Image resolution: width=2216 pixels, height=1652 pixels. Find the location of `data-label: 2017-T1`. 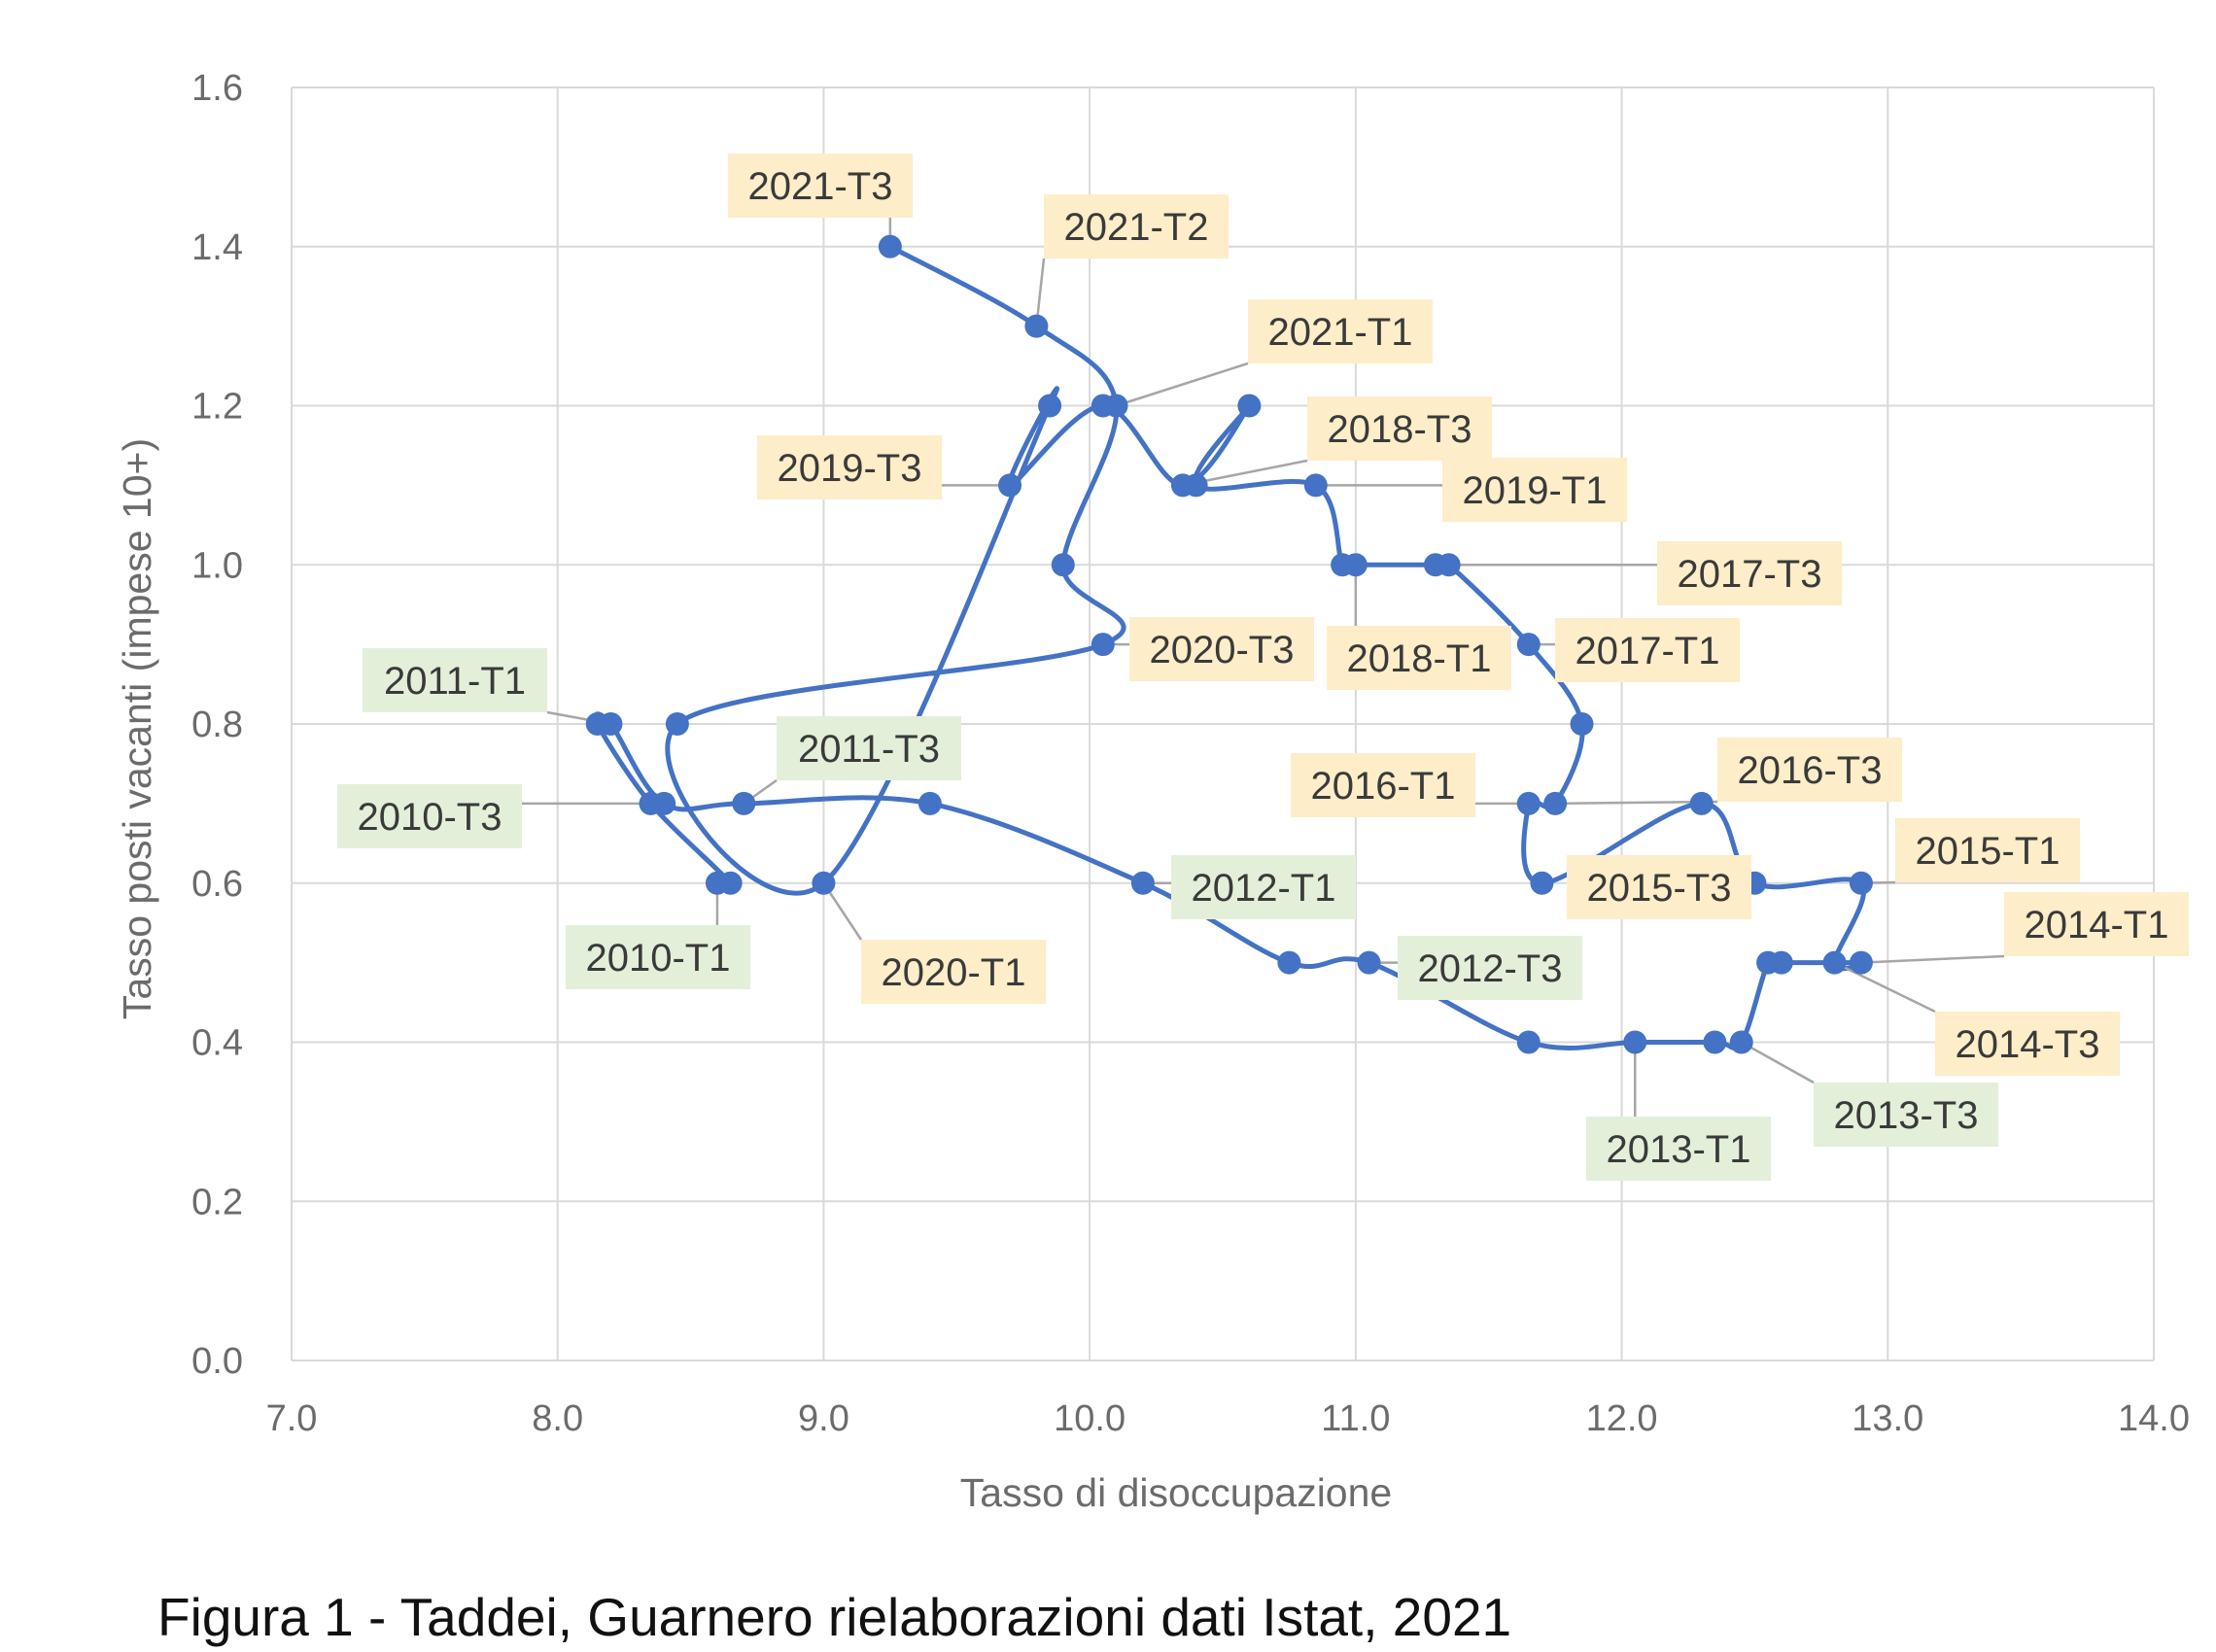

data-label: 2017-T1 is located at coordinates (1647, 650).